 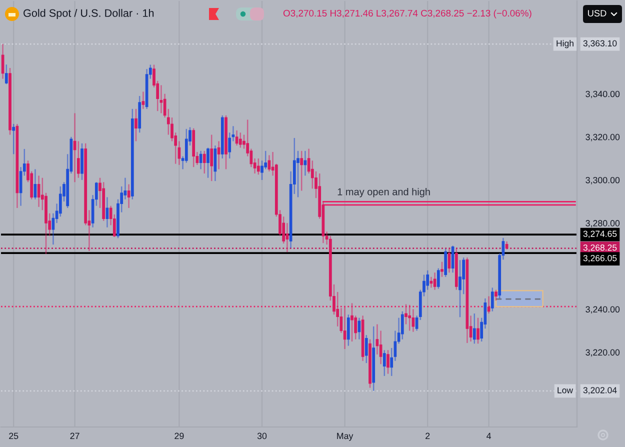 I want to click on ref-line-label: 3,363.10, so click(x=600, y=44).